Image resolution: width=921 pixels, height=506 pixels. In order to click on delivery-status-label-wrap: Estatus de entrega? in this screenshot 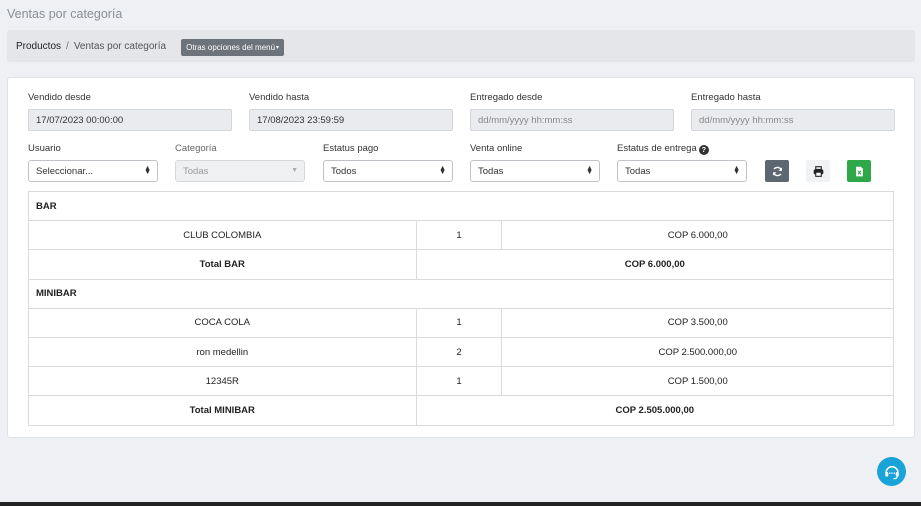, I will do `click(663, 149)`.